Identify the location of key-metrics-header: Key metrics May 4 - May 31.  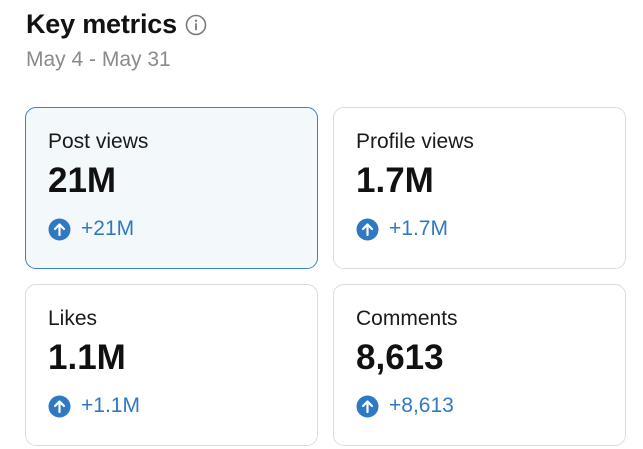
(116, 39).